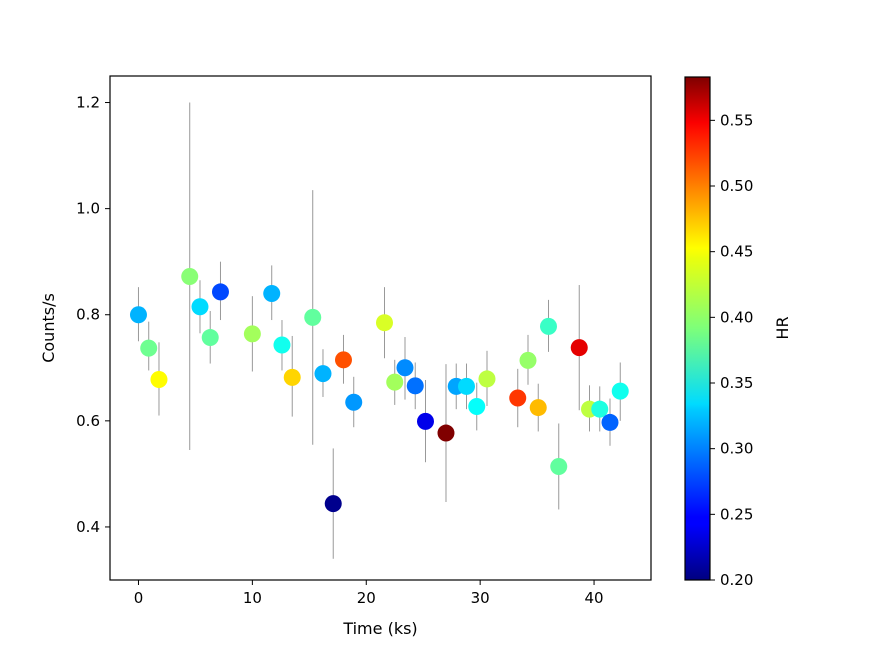 The height and width of the screenshot is (653, 872). Describe the element at coordinates (88, 421) in the screenshot. I see `y-tick-label: 0.6` at that location.